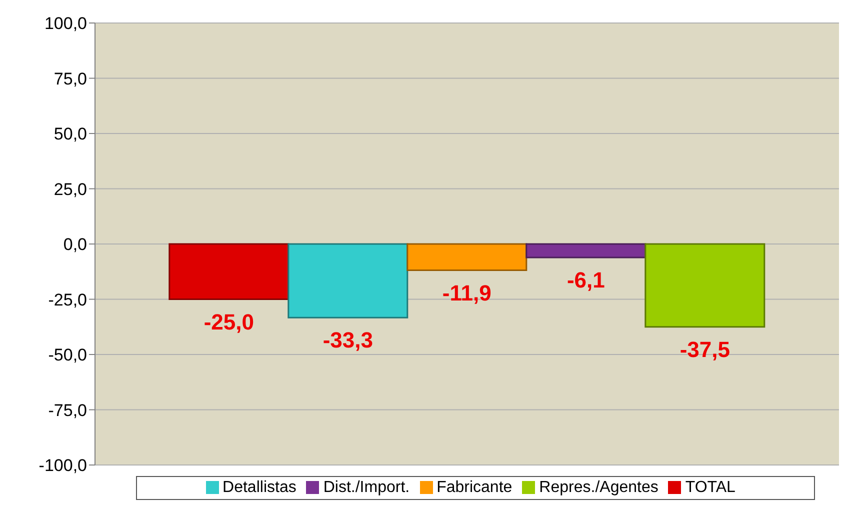 The image size is (847, 506). Describe the element at coordinates (62, 466) in the screenshot. I see `y-tick-label: -100,0` at that location.